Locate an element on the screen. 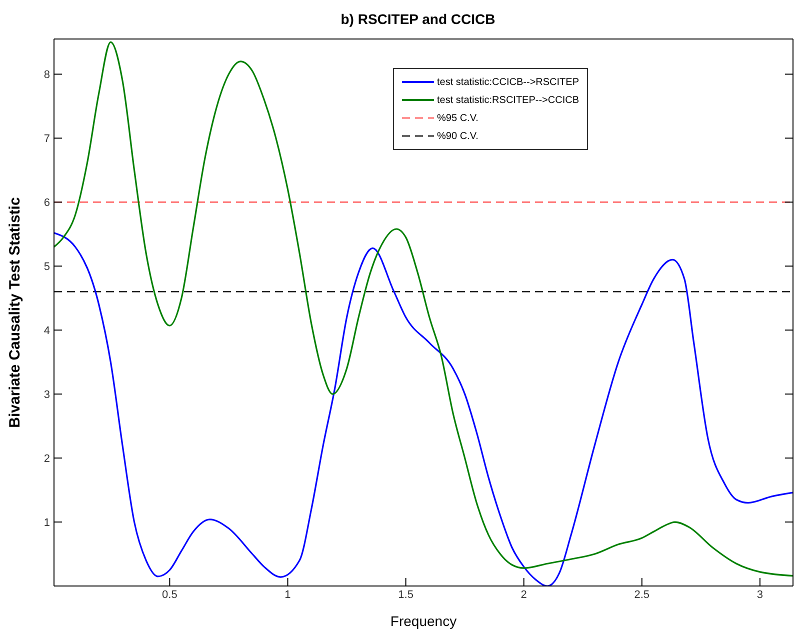 Image resolution: width=798 pixels, height=637 pixels. y-axis-title: Bivariate Causality Test Statistic is located at coordinates (15, 312).